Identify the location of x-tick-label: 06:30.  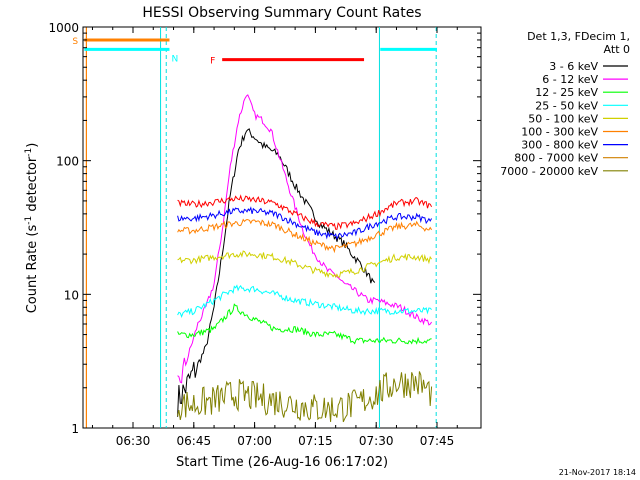
(133, 441).